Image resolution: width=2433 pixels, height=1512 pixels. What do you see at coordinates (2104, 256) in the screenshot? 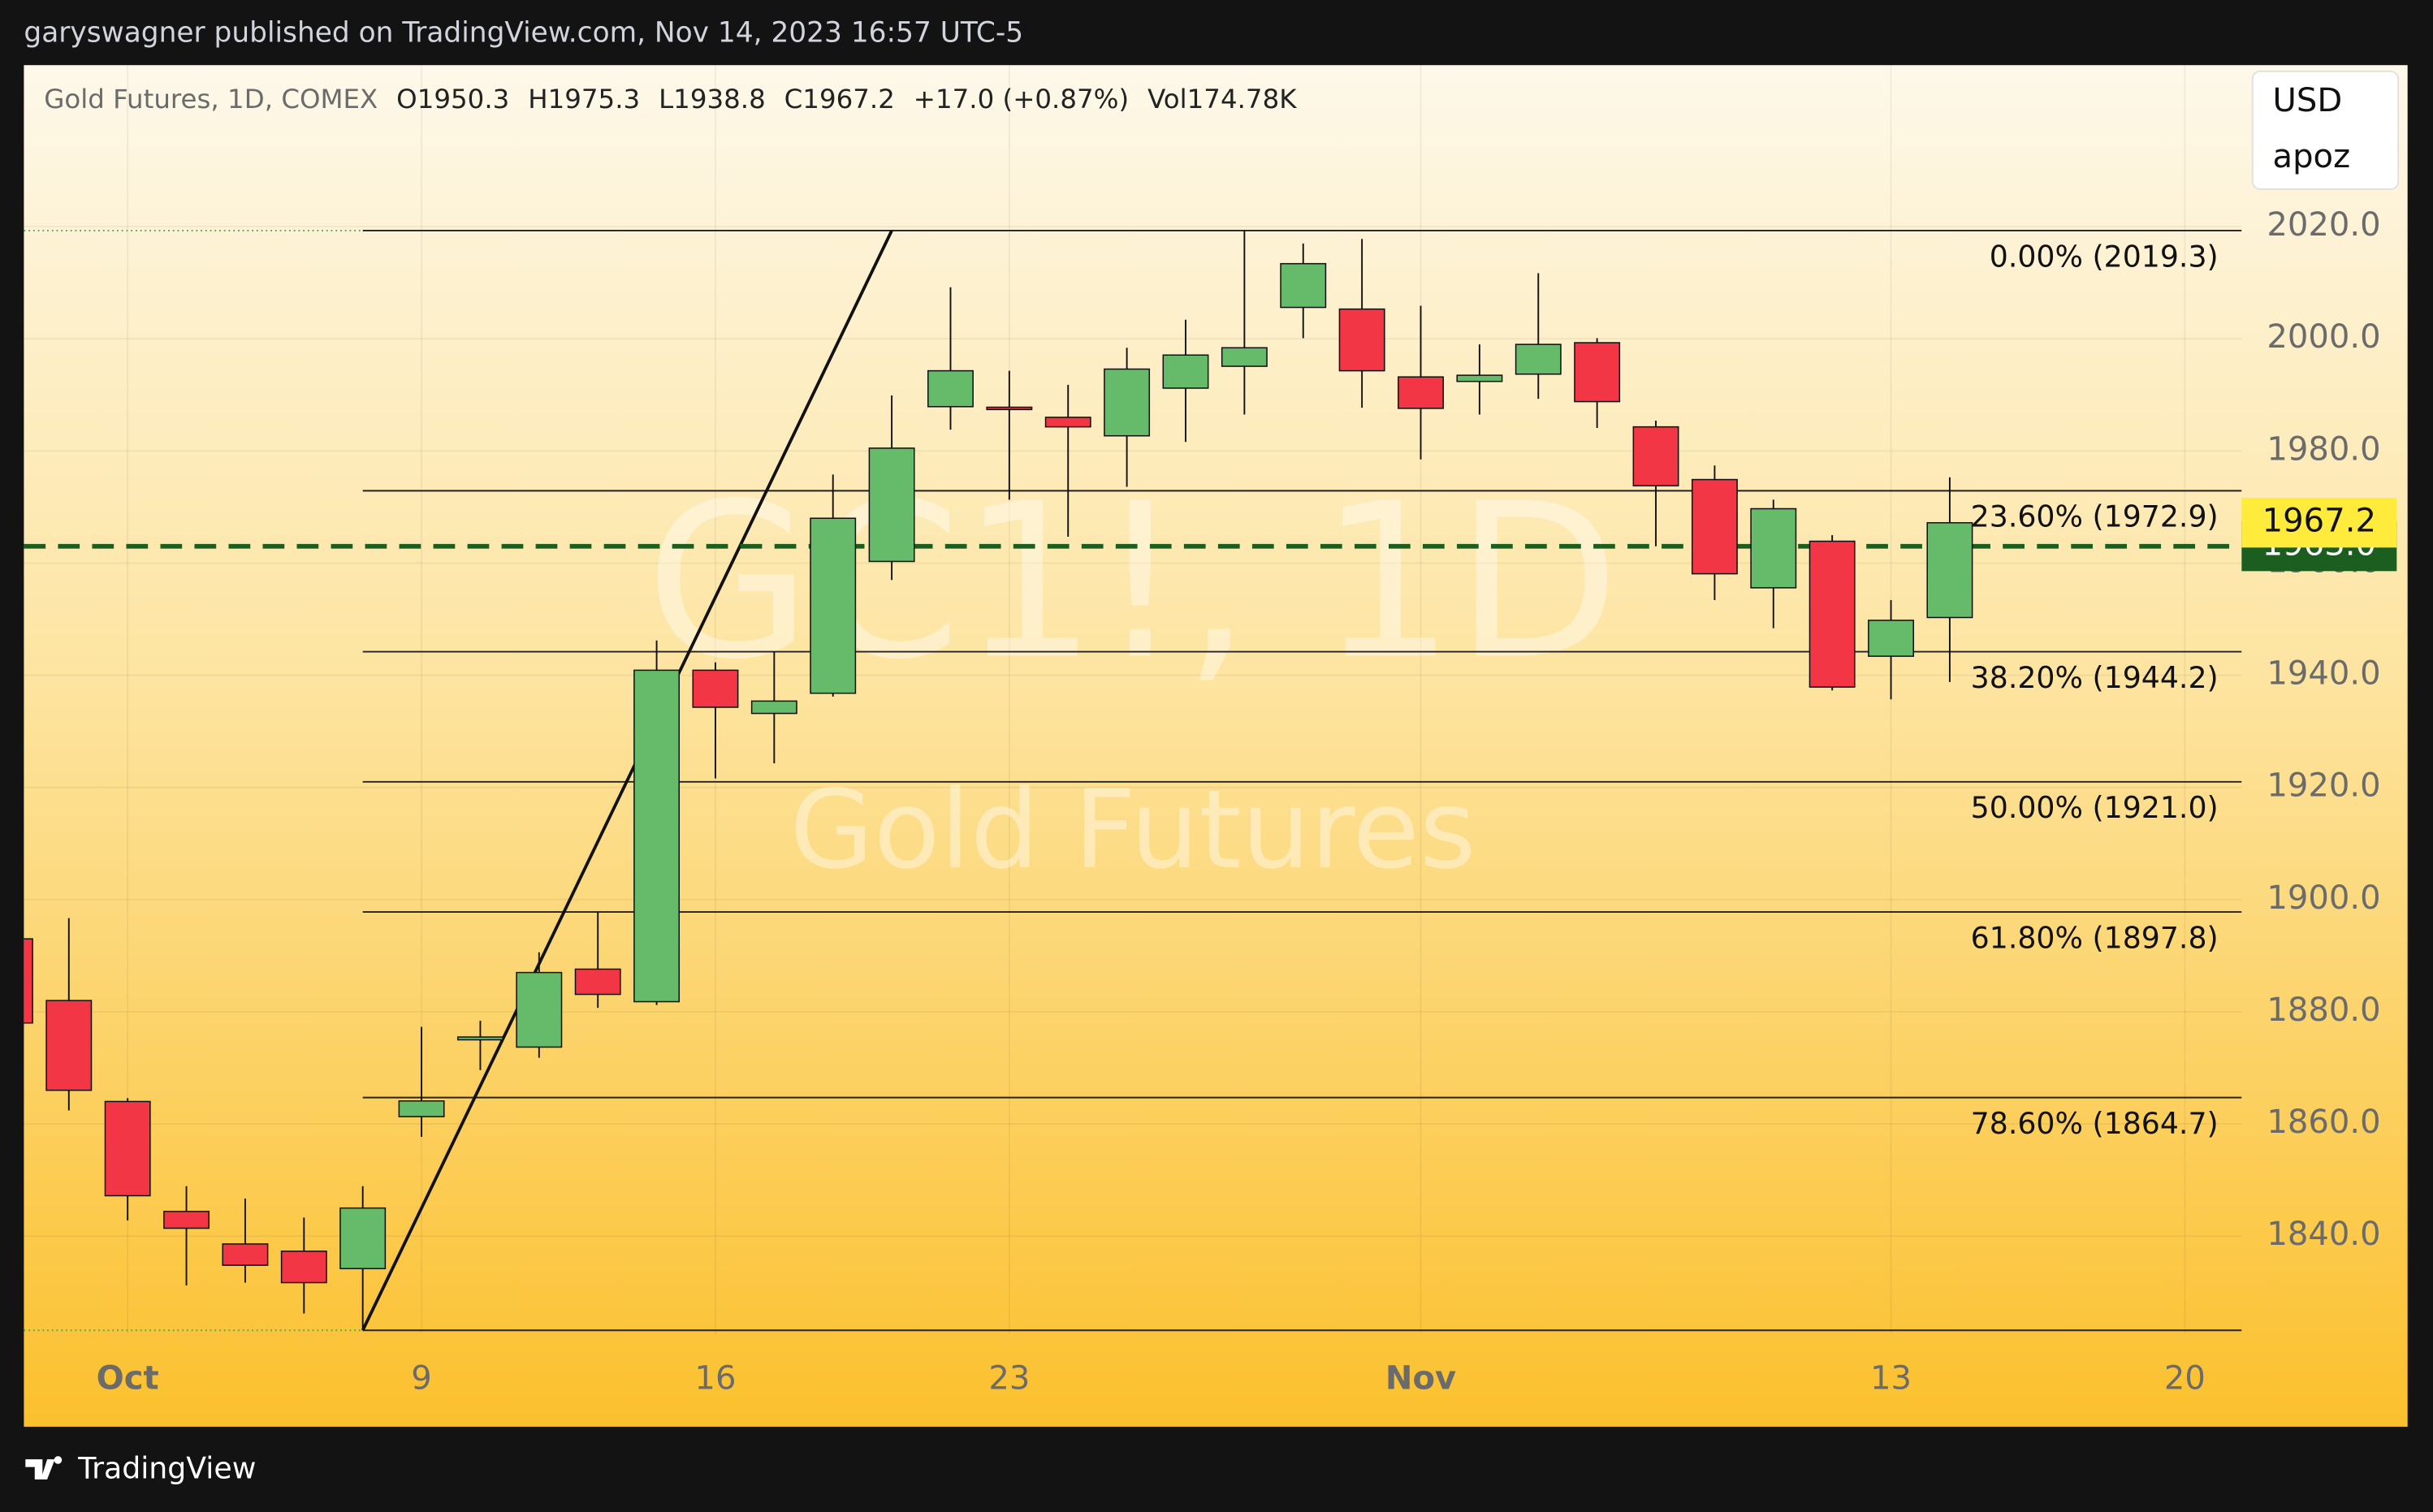
I see `fib-label: 0.00% (2019.3)` at bounding box center [2104, 256].